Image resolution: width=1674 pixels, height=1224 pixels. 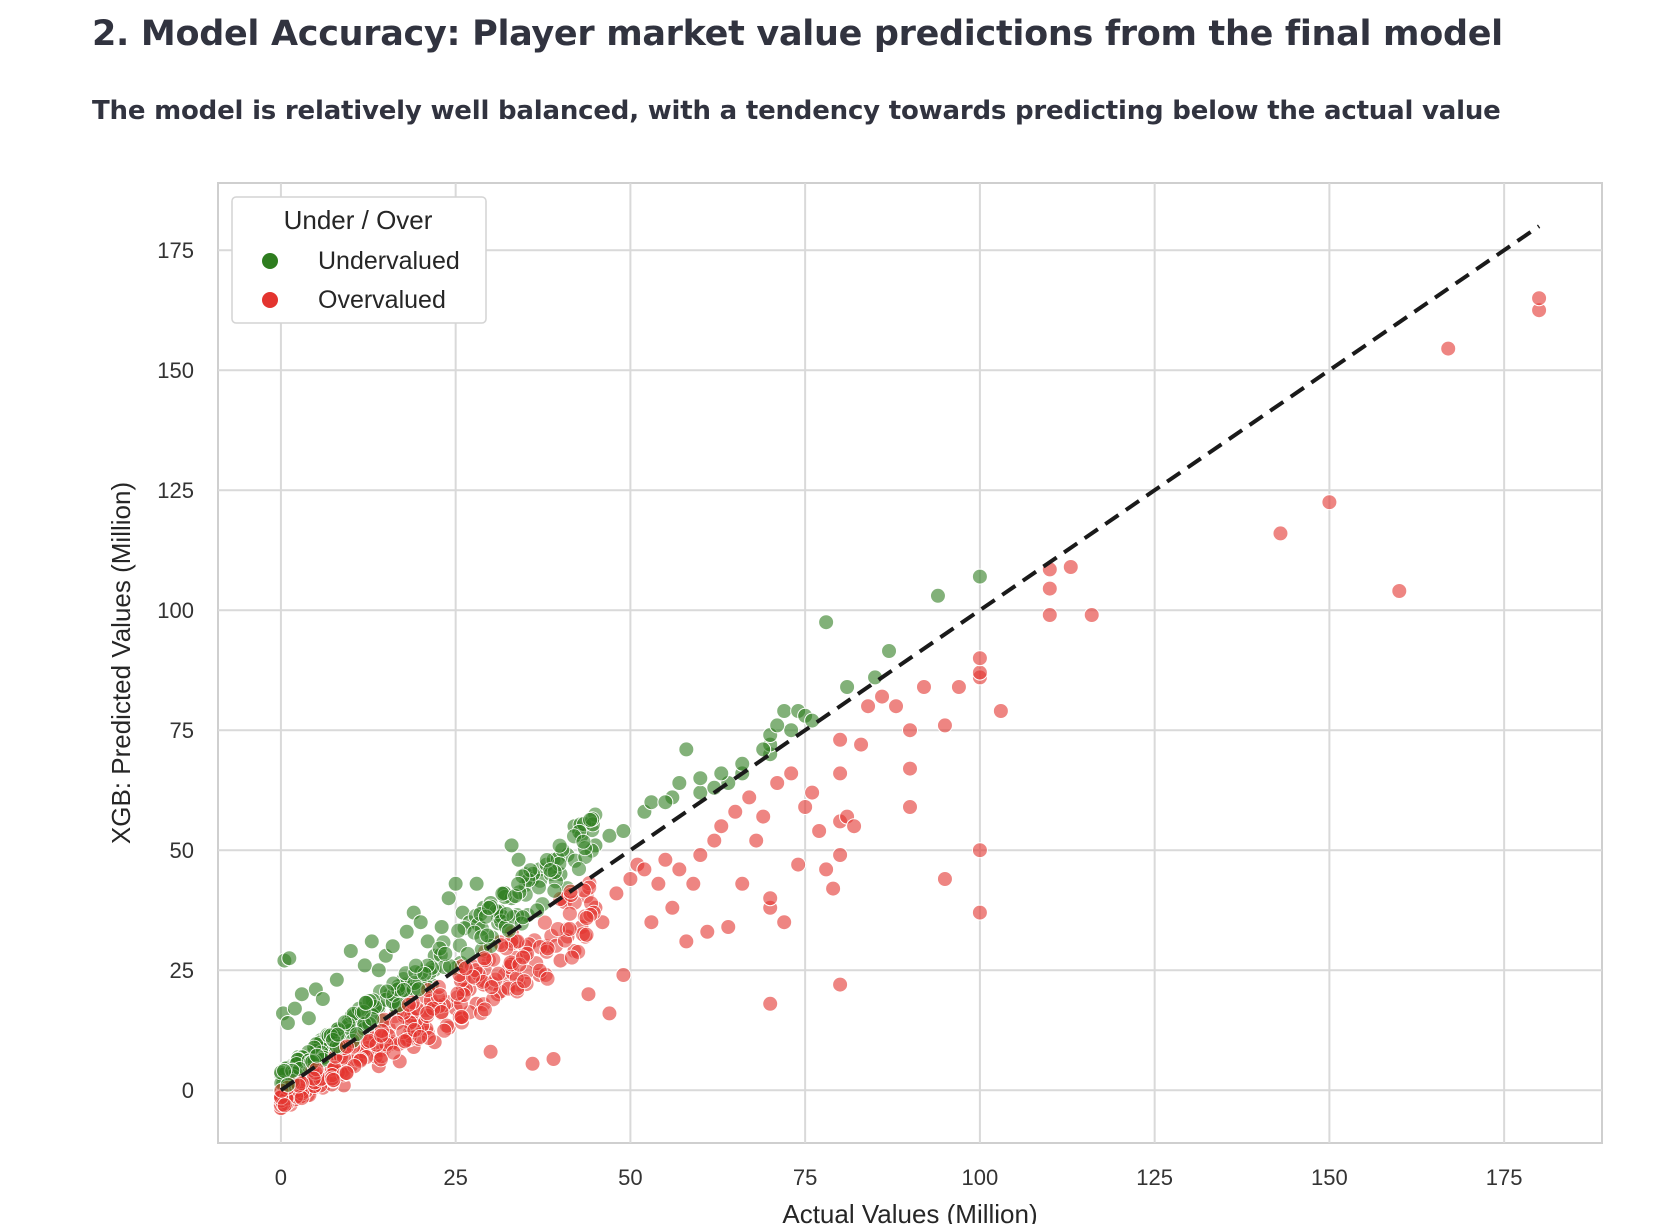 What do you see at coordinates (175, 610) in the screenshot?
I see `y-tick-label: 100` at bounding box center [175, 610].